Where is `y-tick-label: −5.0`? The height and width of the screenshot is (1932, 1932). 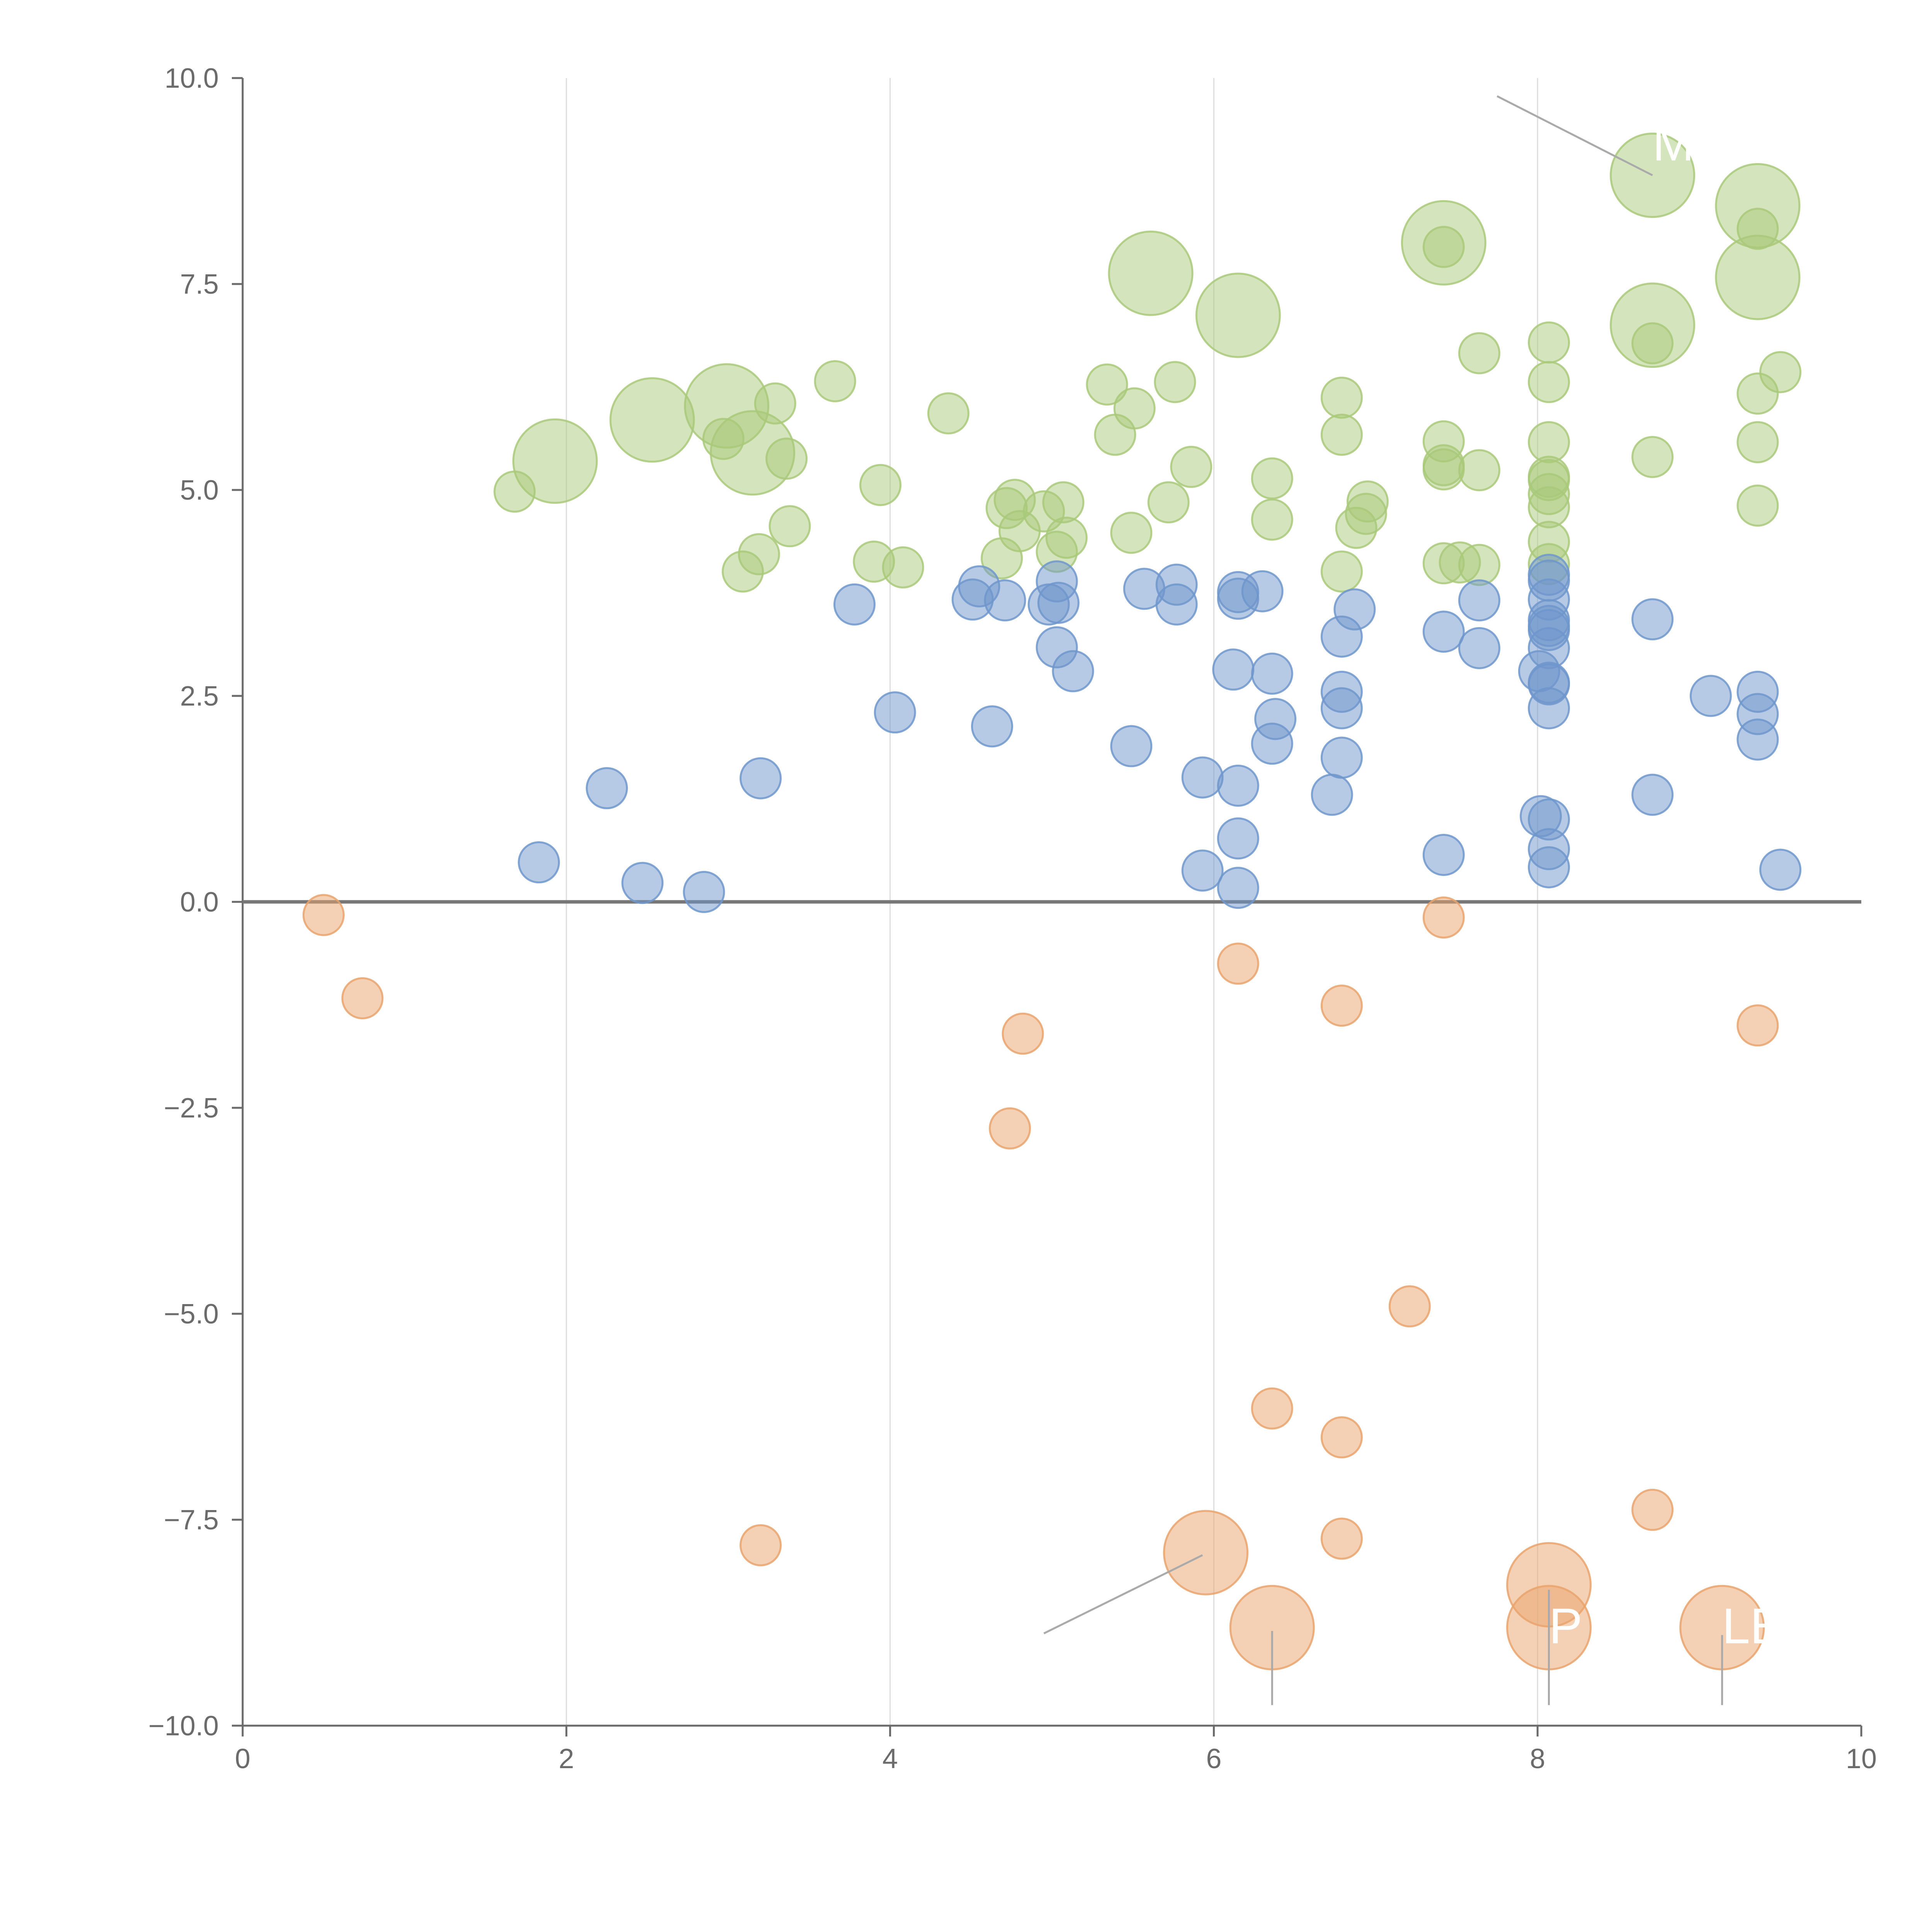 y-tick-label: −5.0 is located at coordinates (192, 1314).